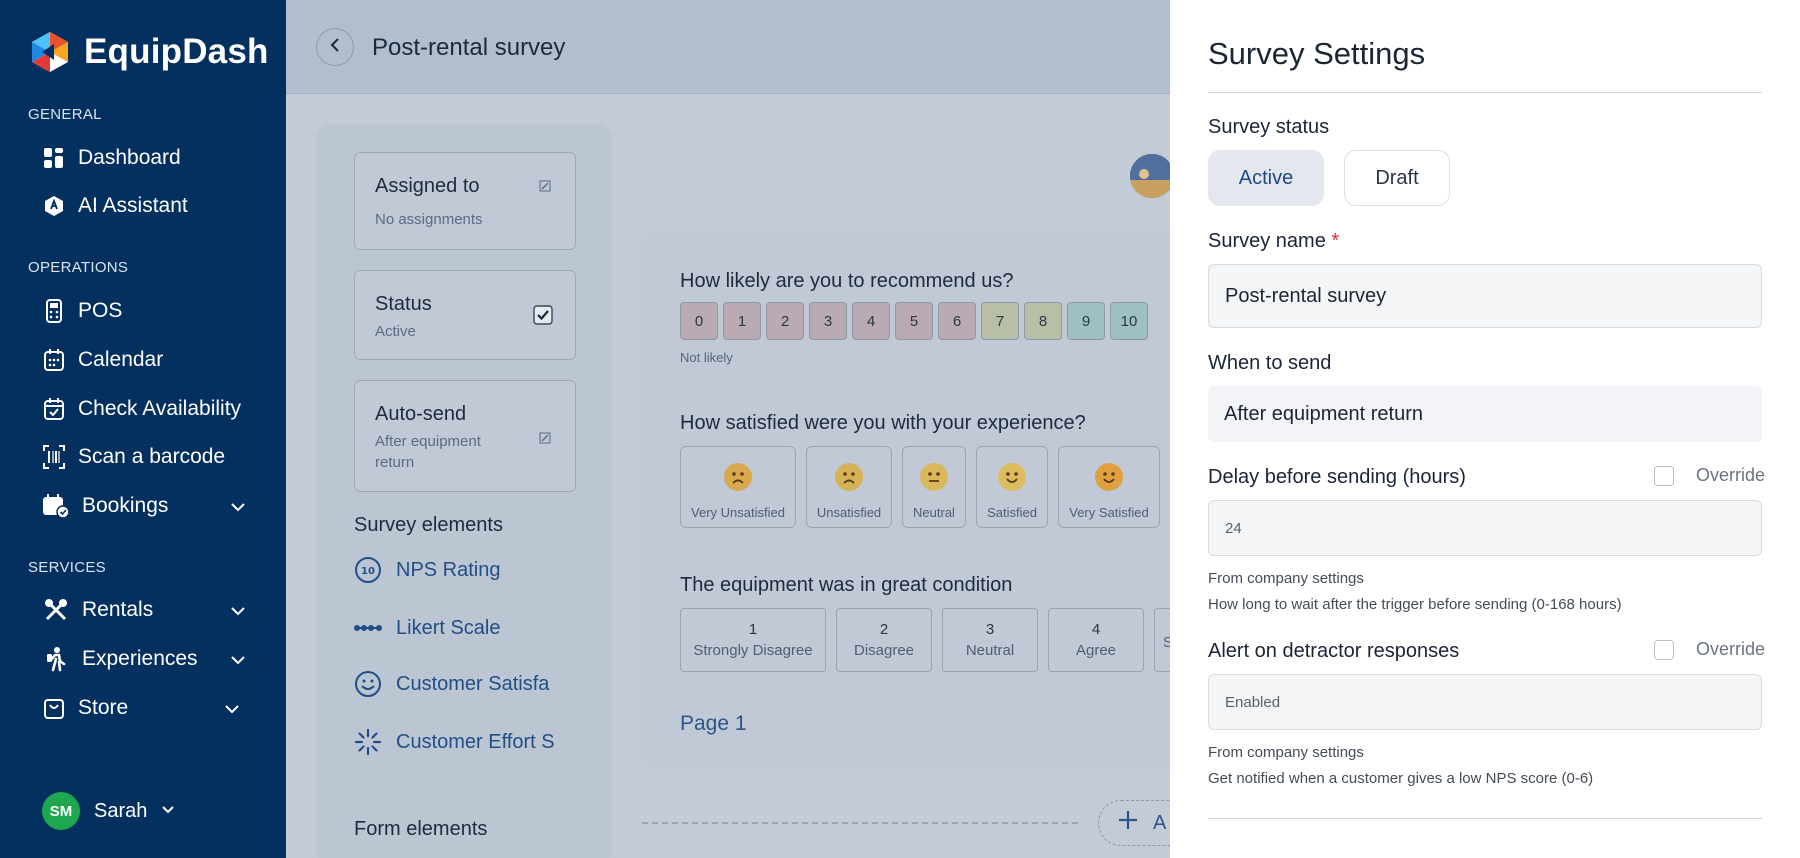 The image size is (1800, 858). What do you see at coordinates (121, 810) in the screenshot?
I see `user-name: Sarah` at bounding box center [121, 810].